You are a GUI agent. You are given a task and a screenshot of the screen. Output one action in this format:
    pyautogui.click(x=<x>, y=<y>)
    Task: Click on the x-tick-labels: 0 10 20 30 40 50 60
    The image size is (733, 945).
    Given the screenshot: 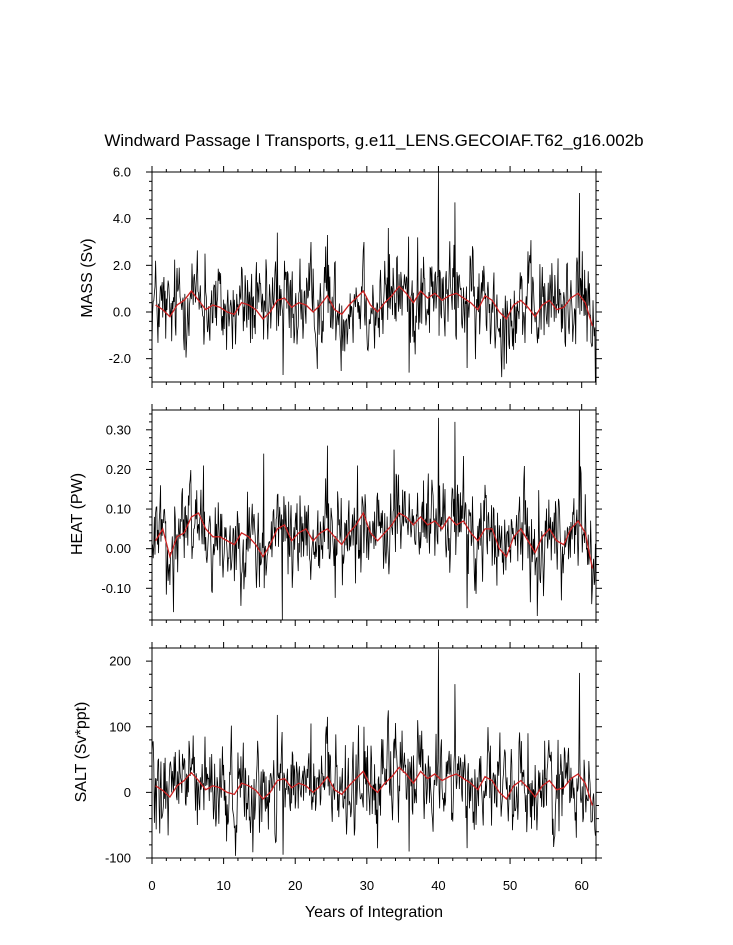 What is the action you would take?
    pyautogui.click(x=368, y=885)
    